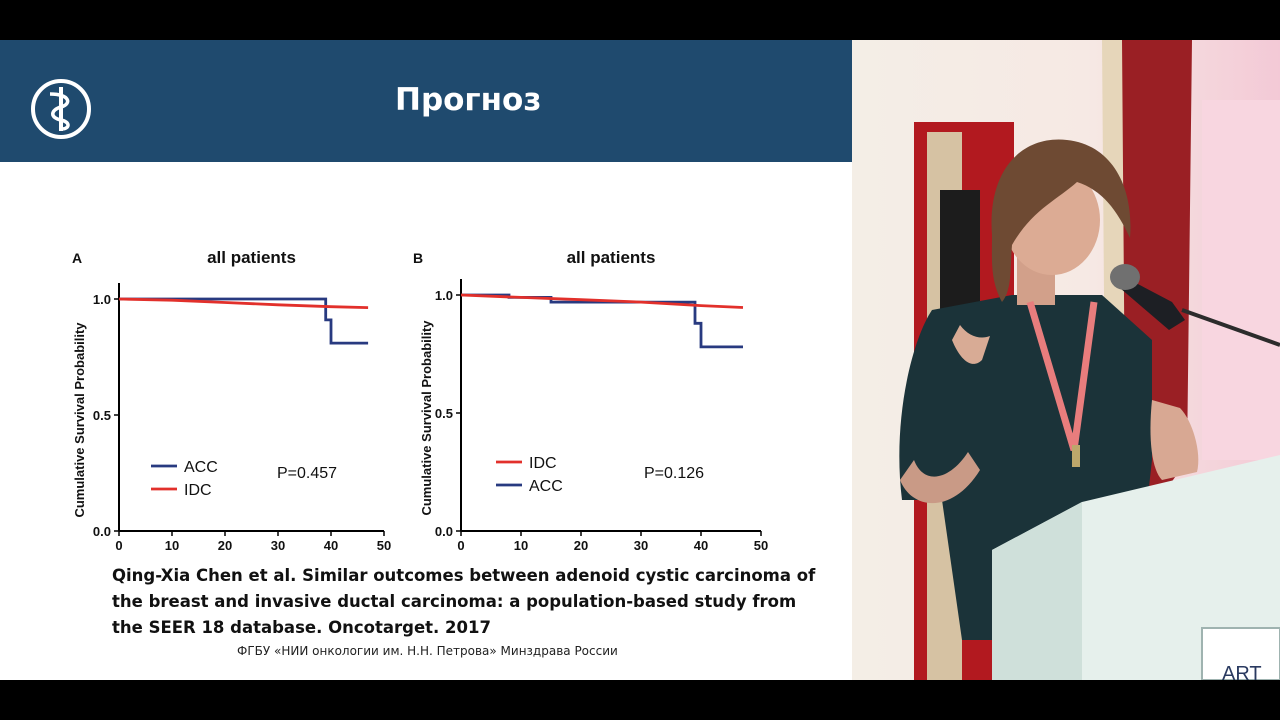  What do you see at coordinates (301, 627) in the screenshot?
I see `citation-line: the SEER 18 database. Oncotarget. 2017` at bounding box center [301, 627].